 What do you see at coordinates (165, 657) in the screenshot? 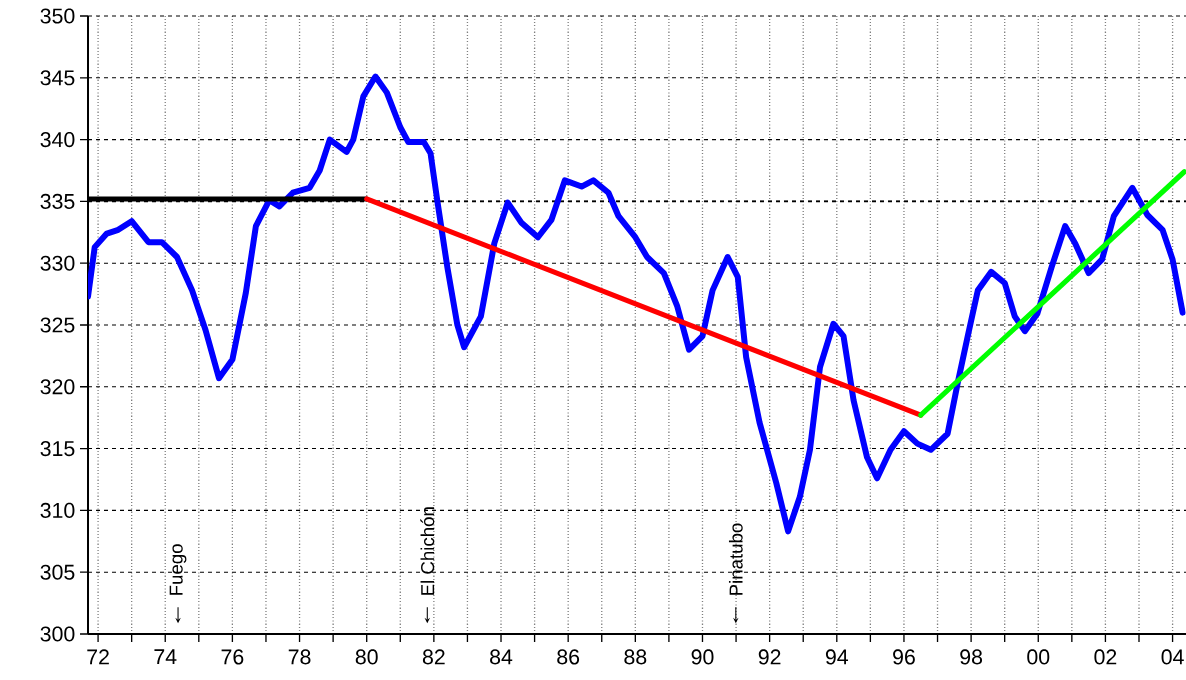
I see `x-tick-label: 74` at bounding box center [165, 657].